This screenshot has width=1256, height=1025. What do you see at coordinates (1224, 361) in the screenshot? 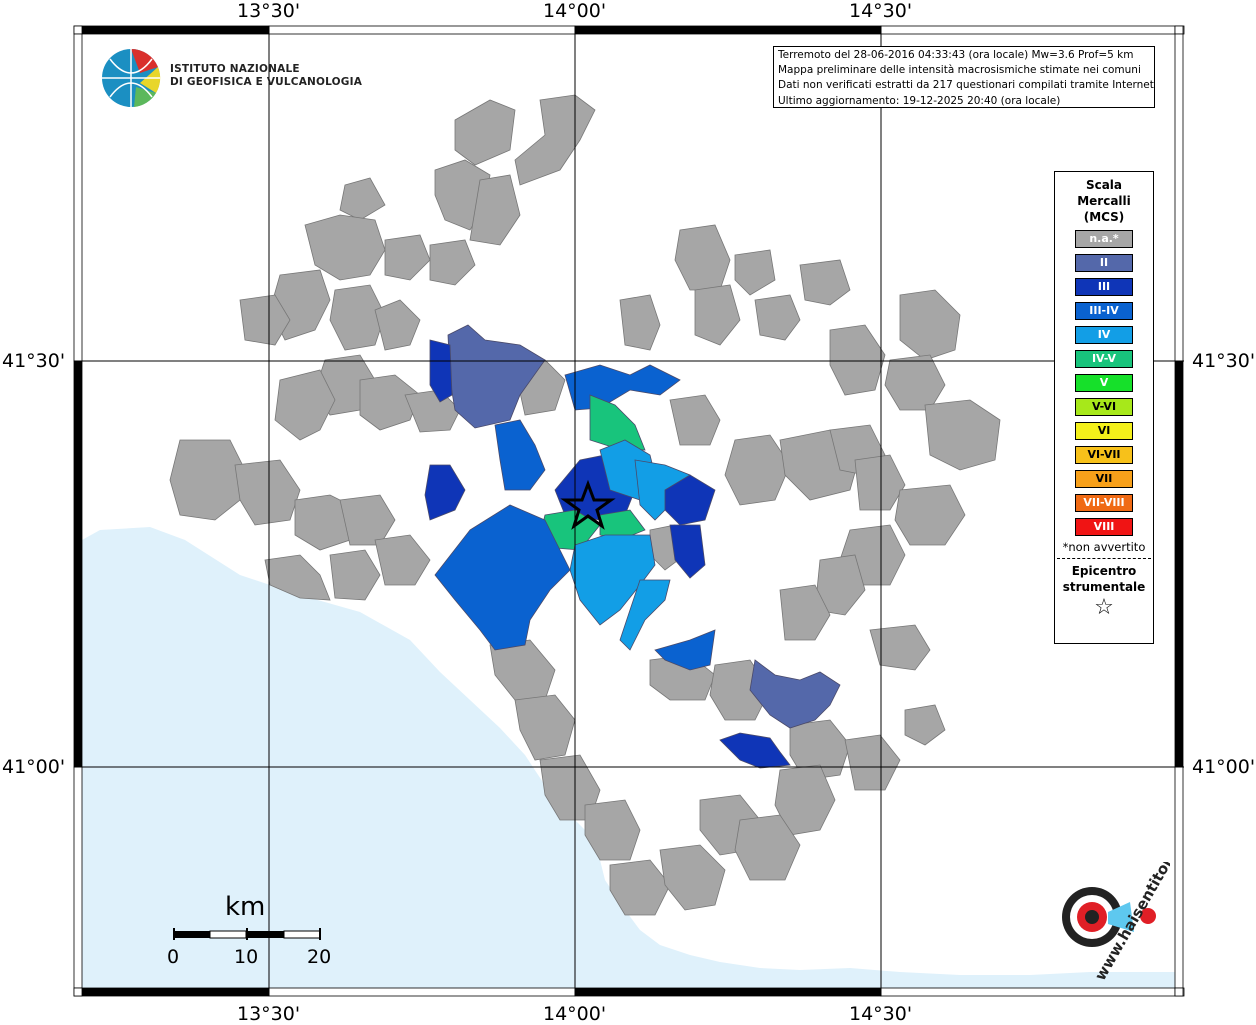
I see `lat-label-right: 41°30'` at bounding box center [1224, 361].